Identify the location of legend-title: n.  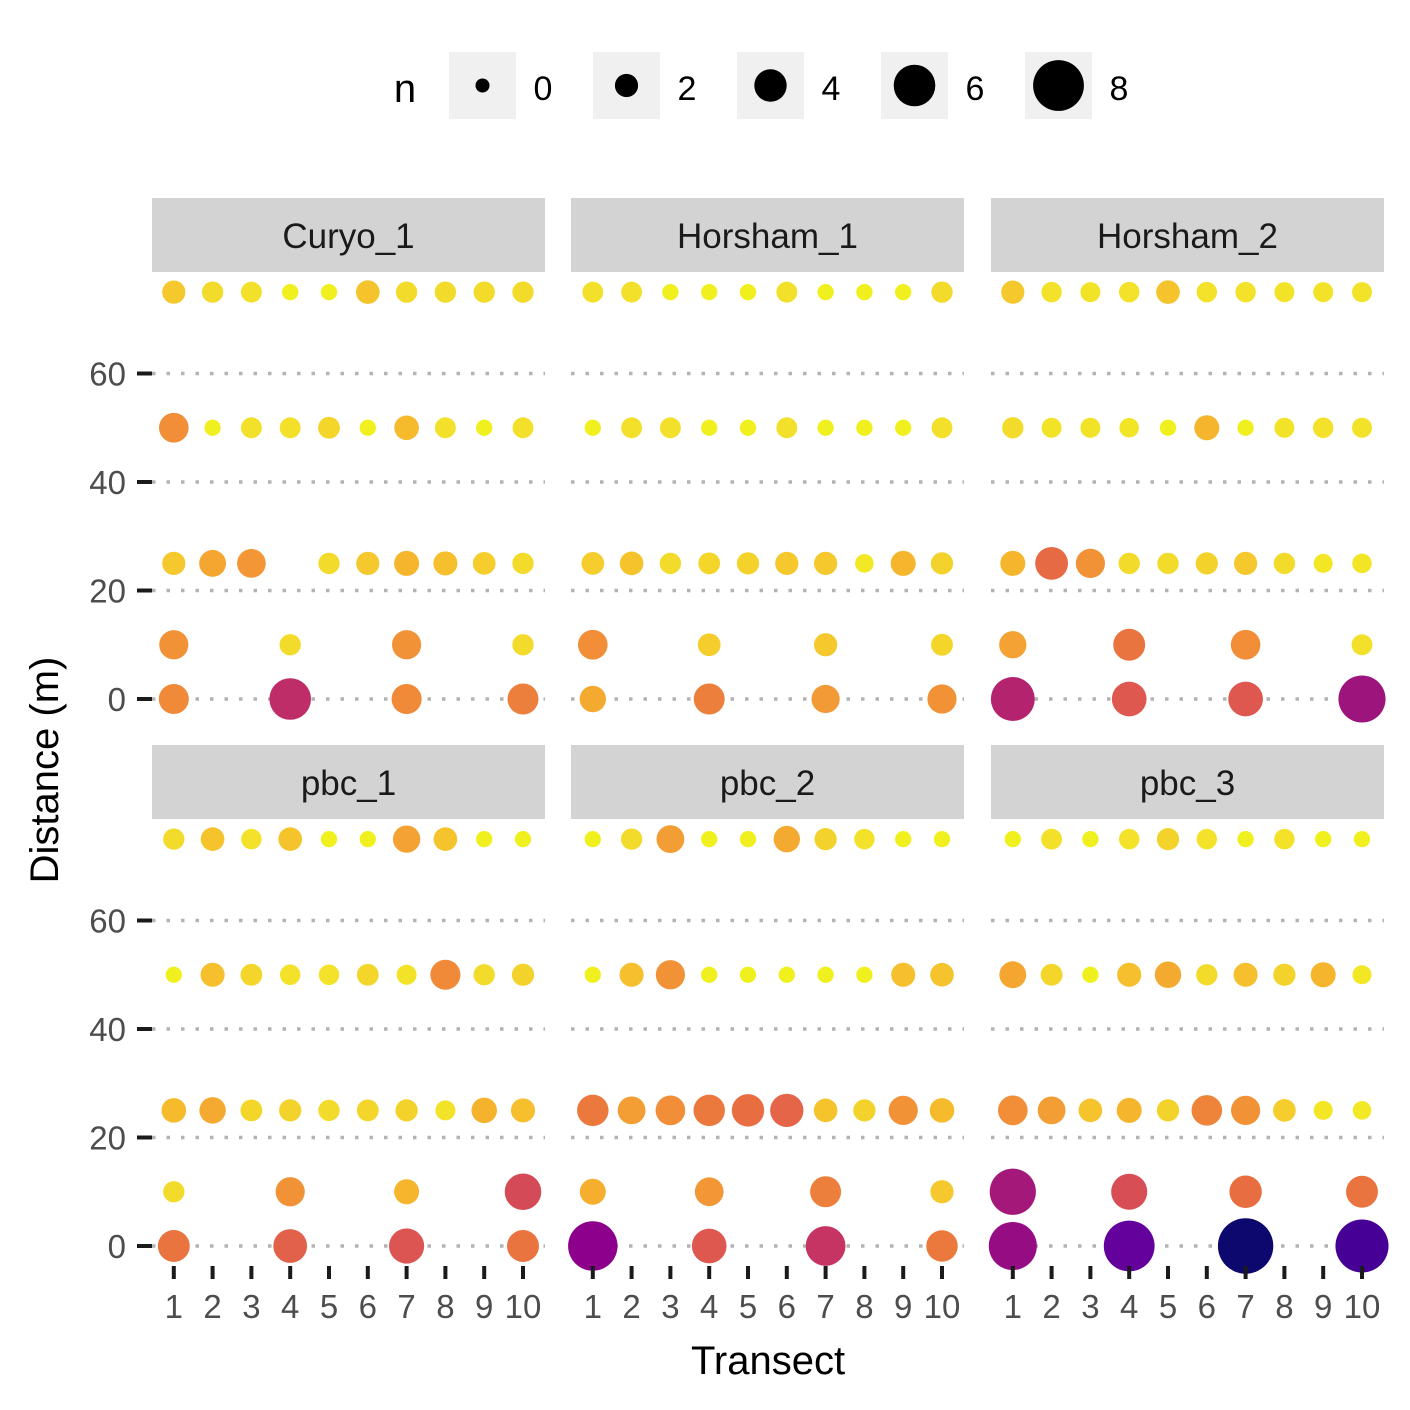
(405, 89).